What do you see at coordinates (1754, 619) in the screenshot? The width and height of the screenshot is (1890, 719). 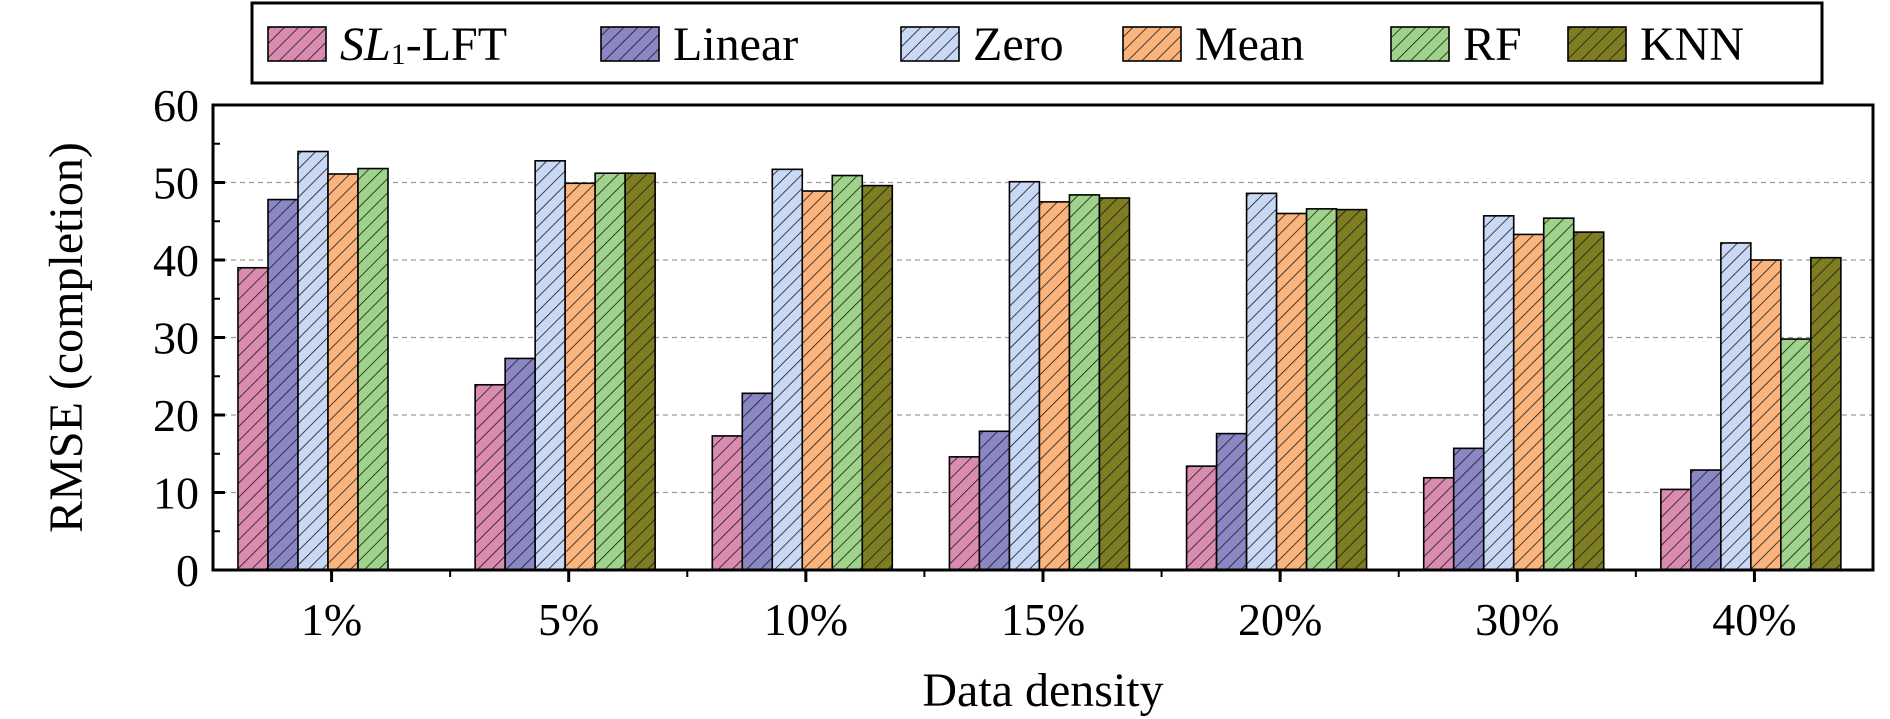 I see `x-tick-label: 40%` at bounding box center [1754, 619].